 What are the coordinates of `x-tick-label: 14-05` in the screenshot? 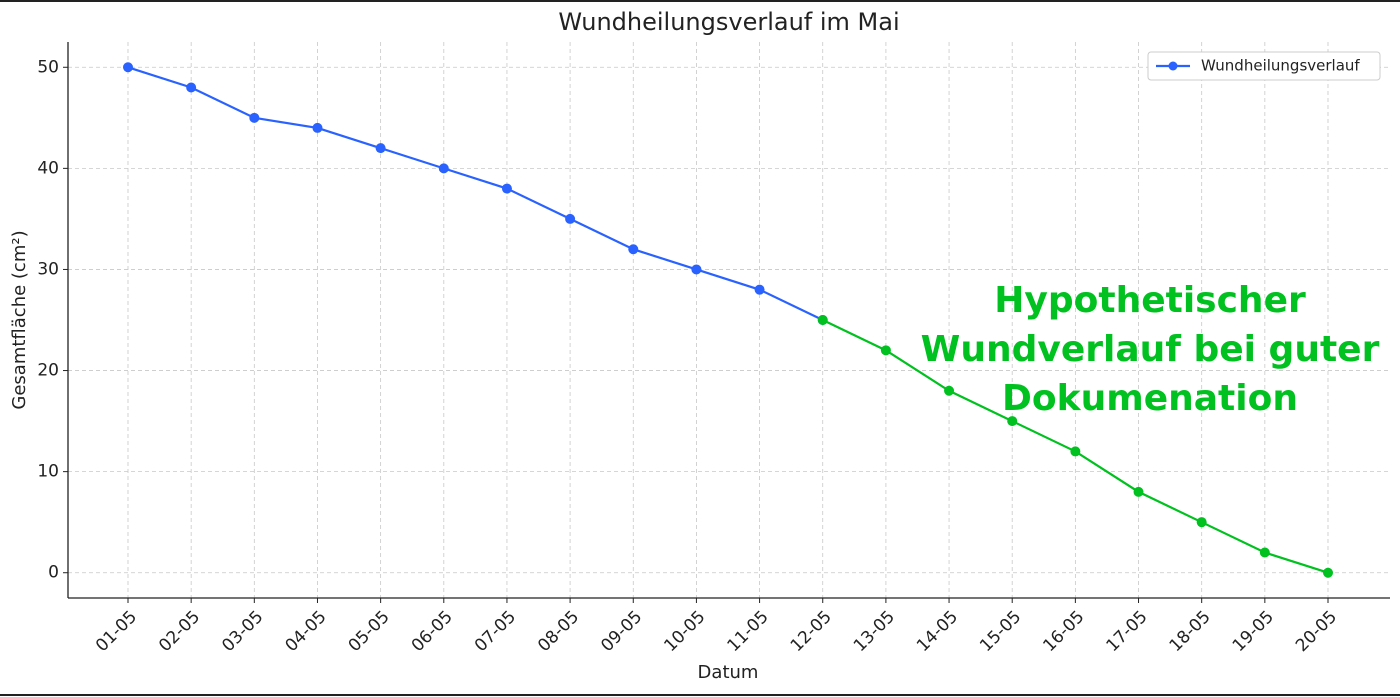 It's located at (937, 631).